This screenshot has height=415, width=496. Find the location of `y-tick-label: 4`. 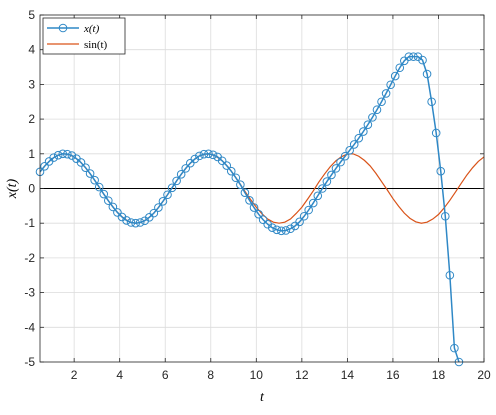

y-tick-label: 4 is located at coordinates (31, 50).